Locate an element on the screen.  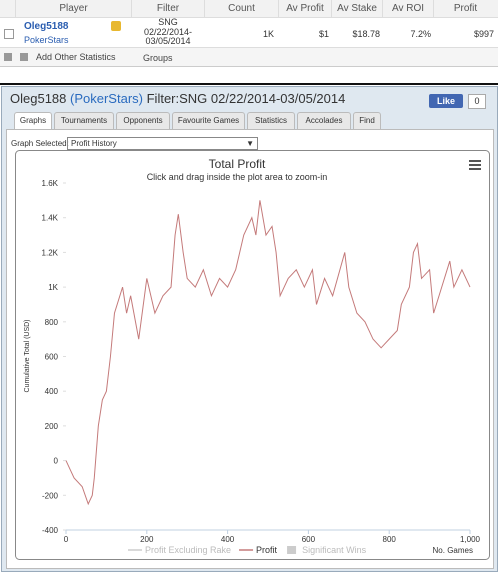
site-link: PokerStars is located at coordinates (46, 40).